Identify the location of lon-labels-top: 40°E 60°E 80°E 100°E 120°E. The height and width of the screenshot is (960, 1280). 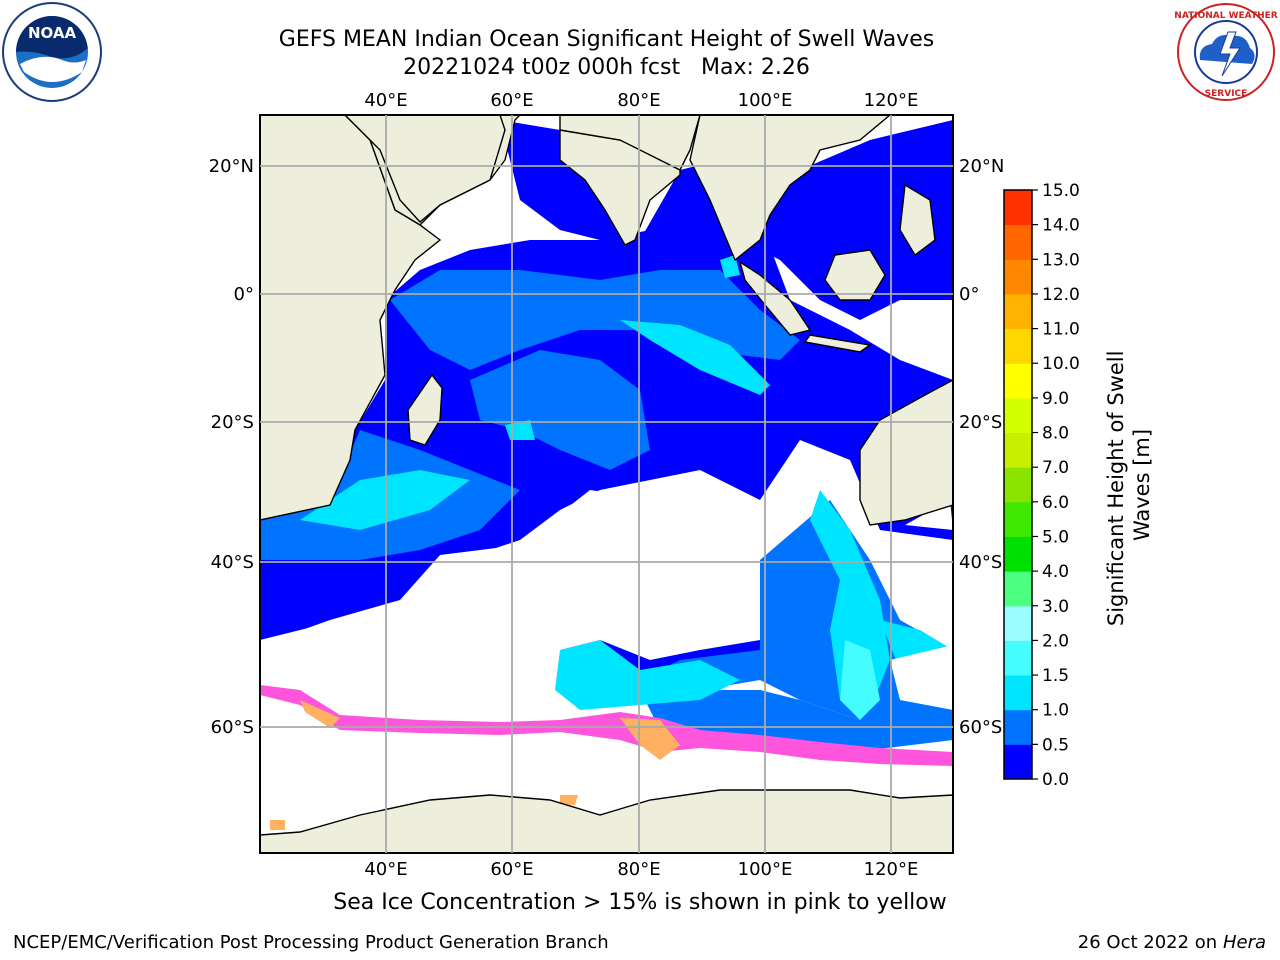
(641, 100).